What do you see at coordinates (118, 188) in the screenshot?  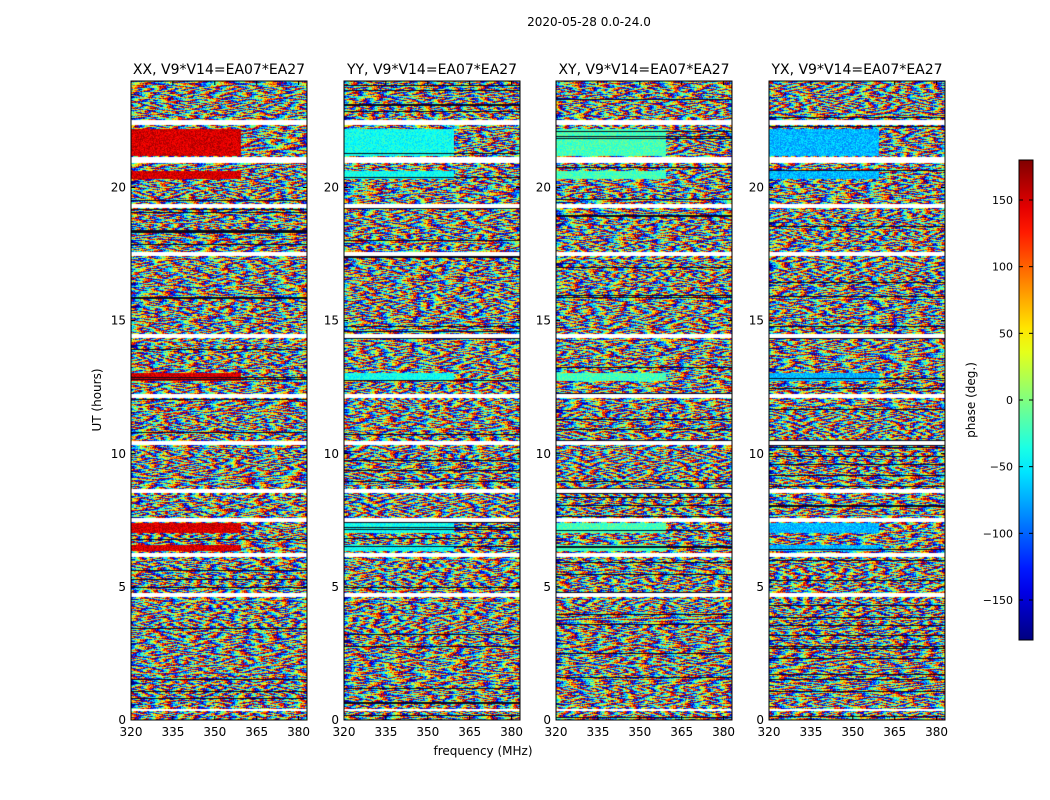 I see `y-tick-label-0-4: 20` at bounding box center [118, 188].